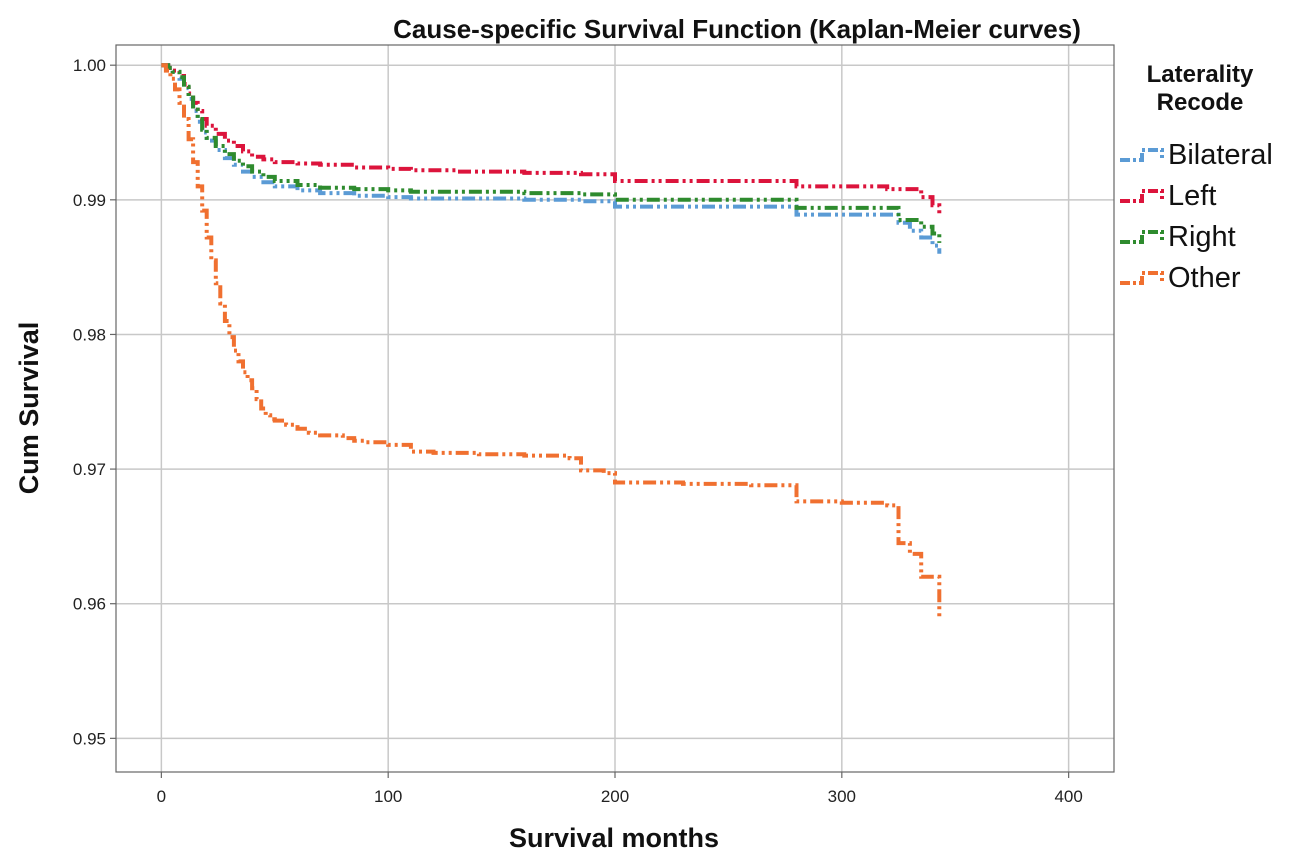  Describe the element at coordinates (161, 796) in the screenshot. I see `x-tick-label: 0` at that location.